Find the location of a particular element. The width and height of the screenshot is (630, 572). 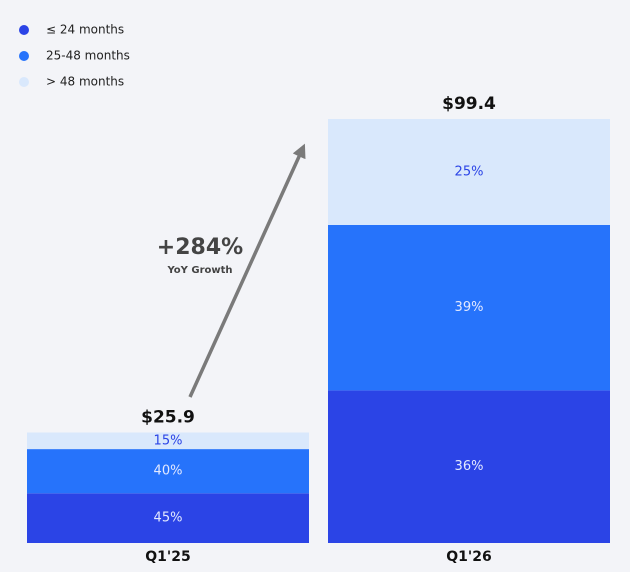

segment-label: 40% is located at coordinates (168, 471).